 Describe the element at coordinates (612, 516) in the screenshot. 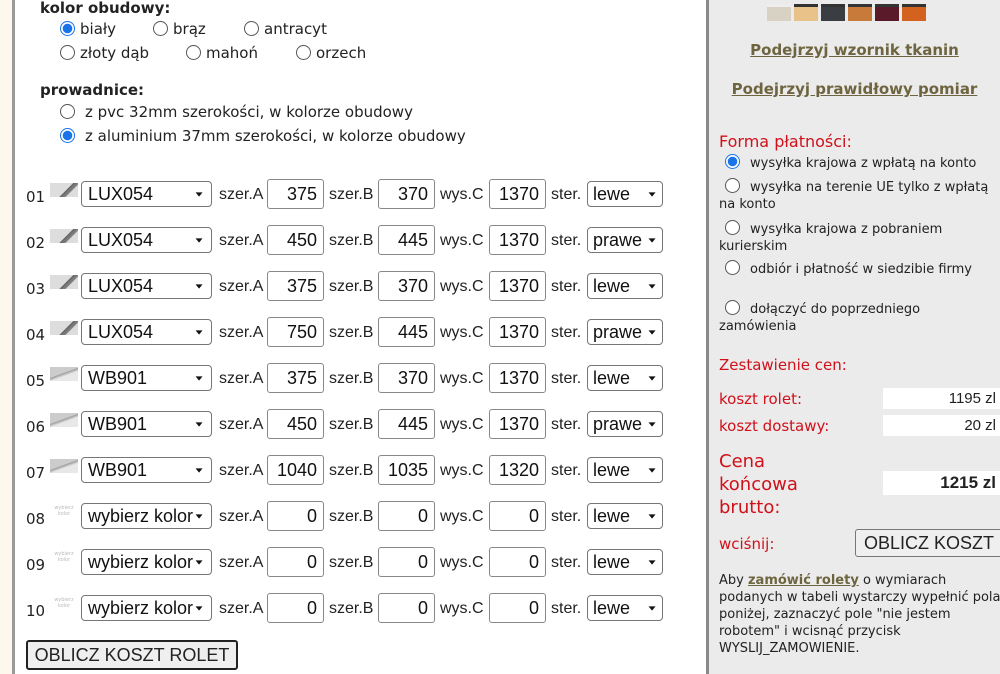

I see `selected-value: lewe` at that location.